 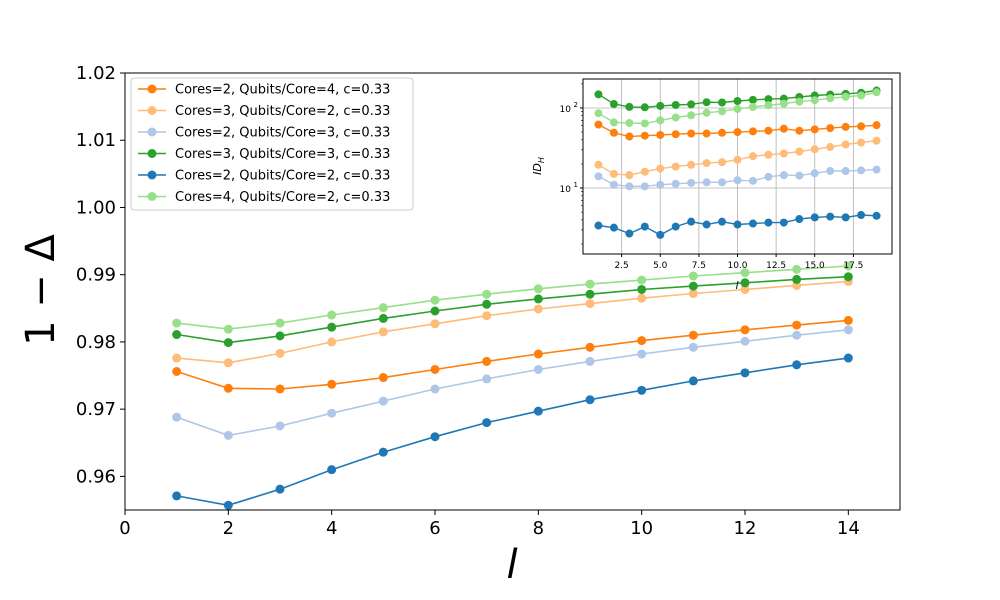 What do you see at coordinates (282, 133) in the screenshot?
I see `legend-label: Cores=2, Qubits/Core=3, c=0.33` at bounding box center [282, 133].